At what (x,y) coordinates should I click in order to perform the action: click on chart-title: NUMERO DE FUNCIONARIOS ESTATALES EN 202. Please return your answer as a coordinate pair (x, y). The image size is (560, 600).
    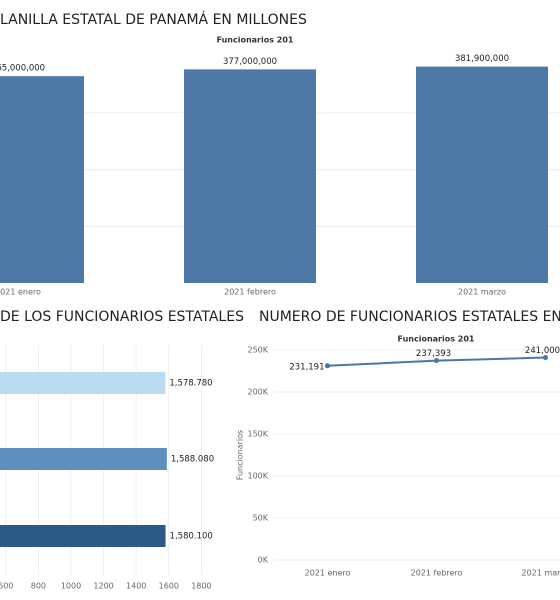
    Looking at the image, I should click on (409, 317).